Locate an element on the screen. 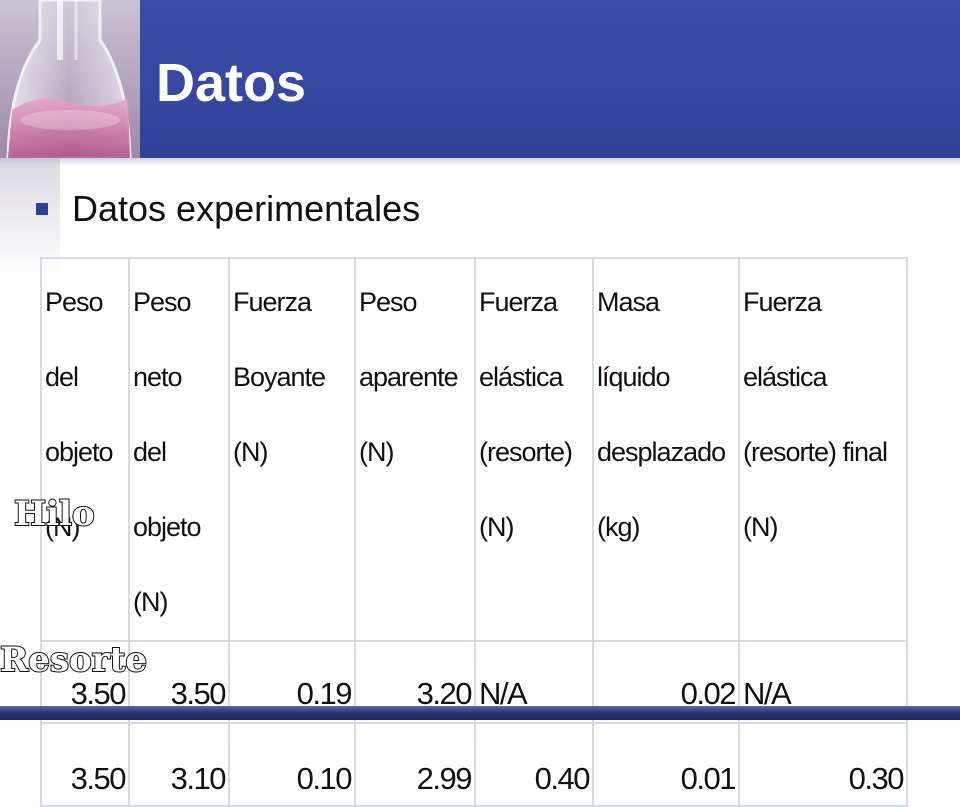 The height and width of the screenshot is (807, 960). table-cell: 0.30 is located at coordinates (823, 764).